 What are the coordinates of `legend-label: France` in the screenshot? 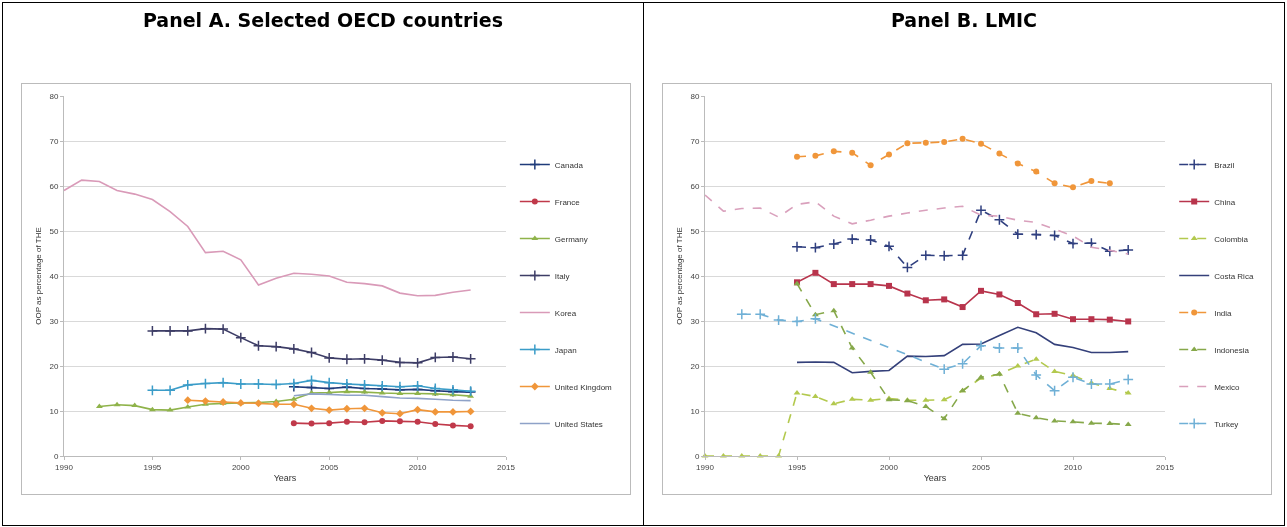 It's located at (567, 202).